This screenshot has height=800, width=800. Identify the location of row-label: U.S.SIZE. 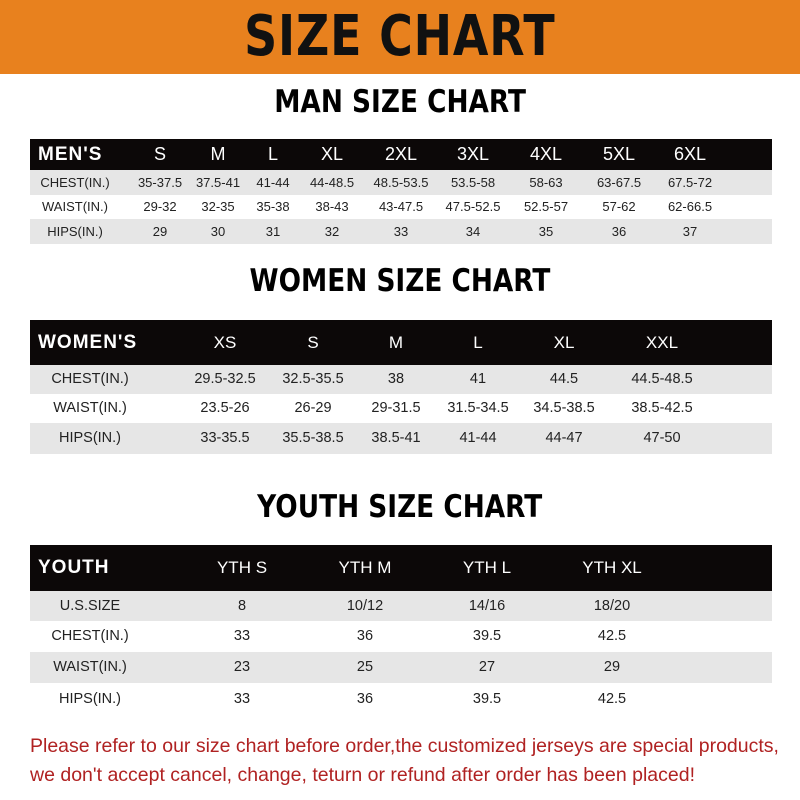
(90, 606).